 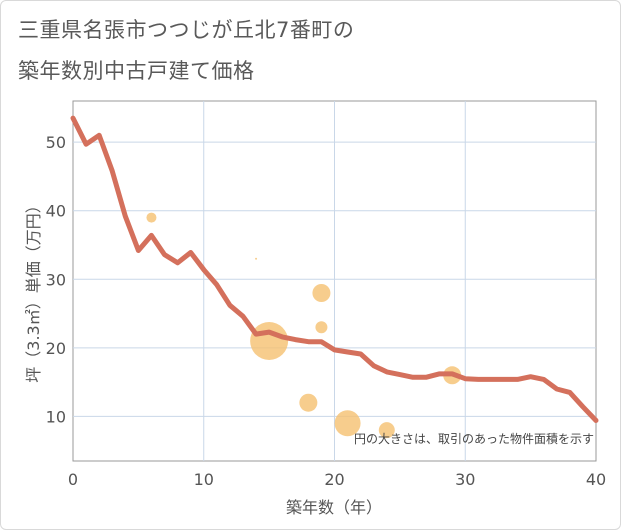 I want to click on y-tick-label: 40, so click(x=56, y=211).